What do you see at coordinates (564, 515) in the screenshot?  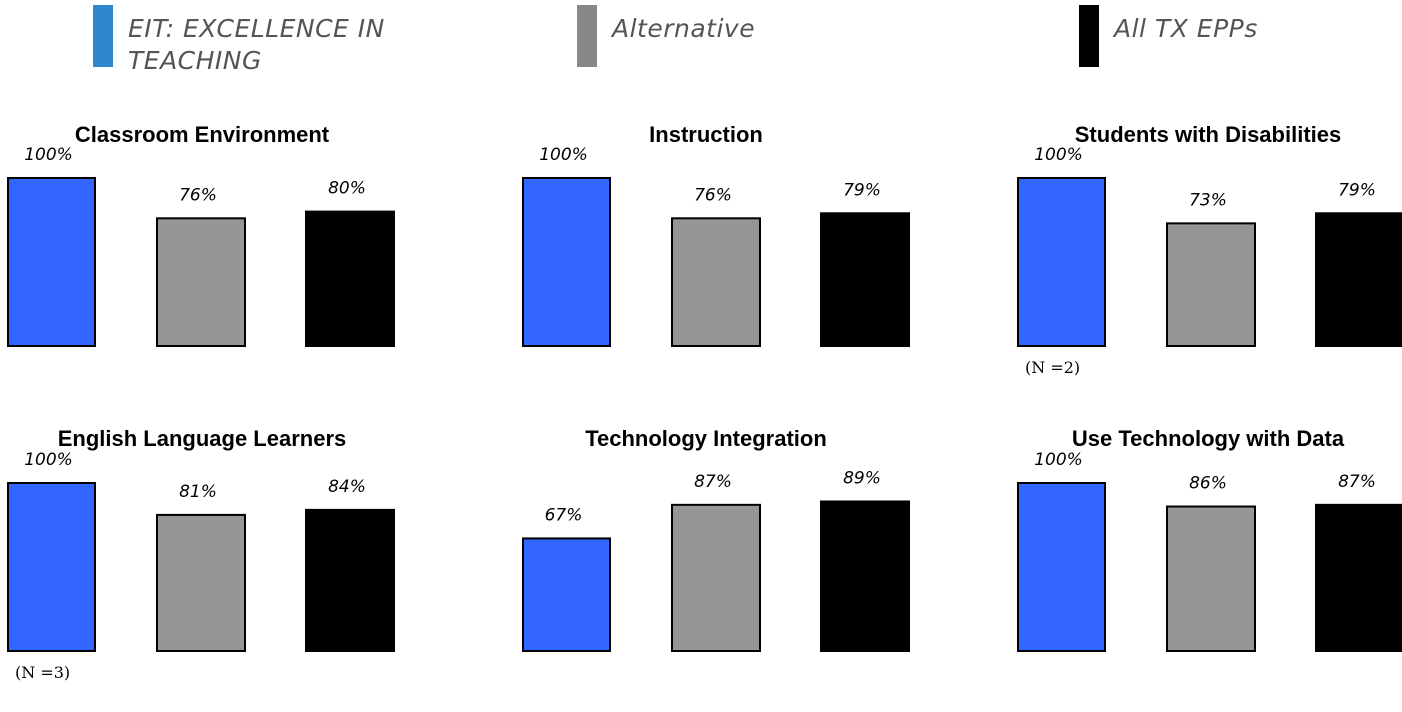 I see `data-label-1: 67%` at bounding box center [564, 515].